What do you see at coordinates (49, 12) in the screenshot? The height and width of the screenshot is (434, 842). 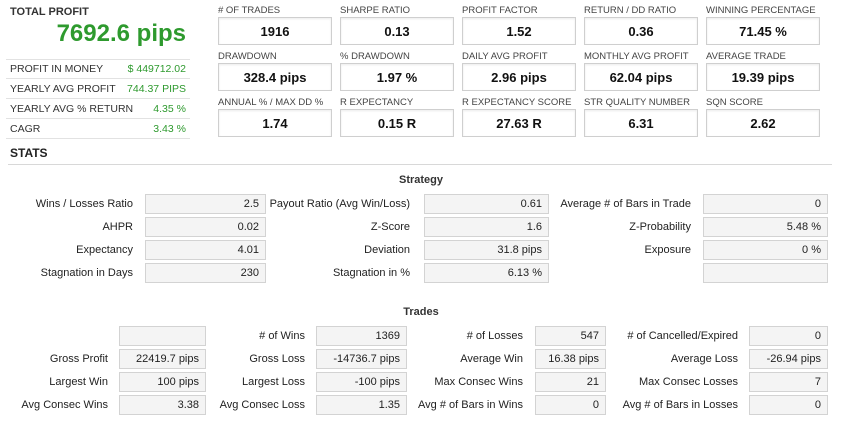 I see `total-profit-label: TOTAL PROFIT` at bounding box center [49, 12].